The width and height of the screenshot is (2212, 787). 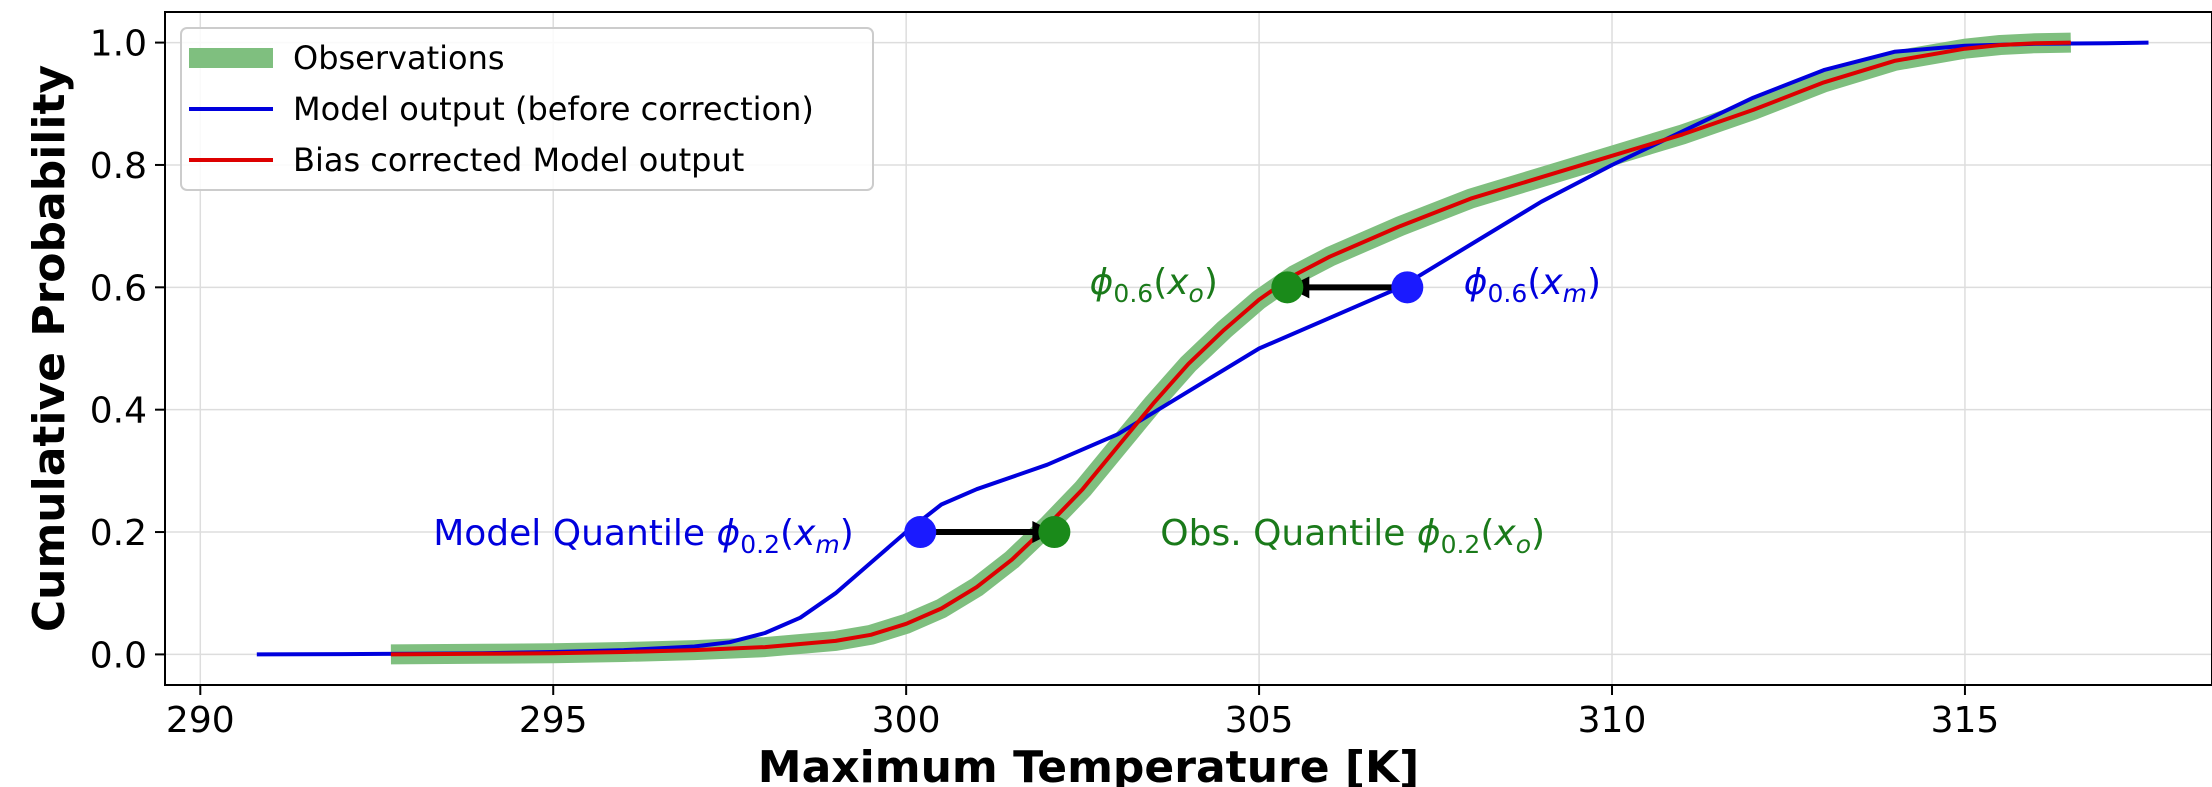 What do you see at coordinates (118, 44) in the screenshot?
I see `y-tick-label: 1.0` at bounding box center [118, 44].